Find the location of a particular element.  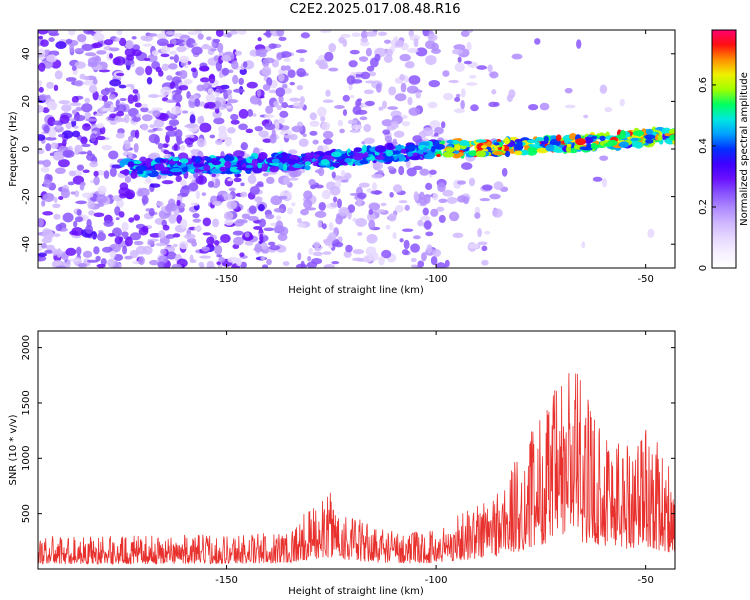

colorbar-ticks: 0 0.2 0.4 0.6 is located at coordinates (707, 174).